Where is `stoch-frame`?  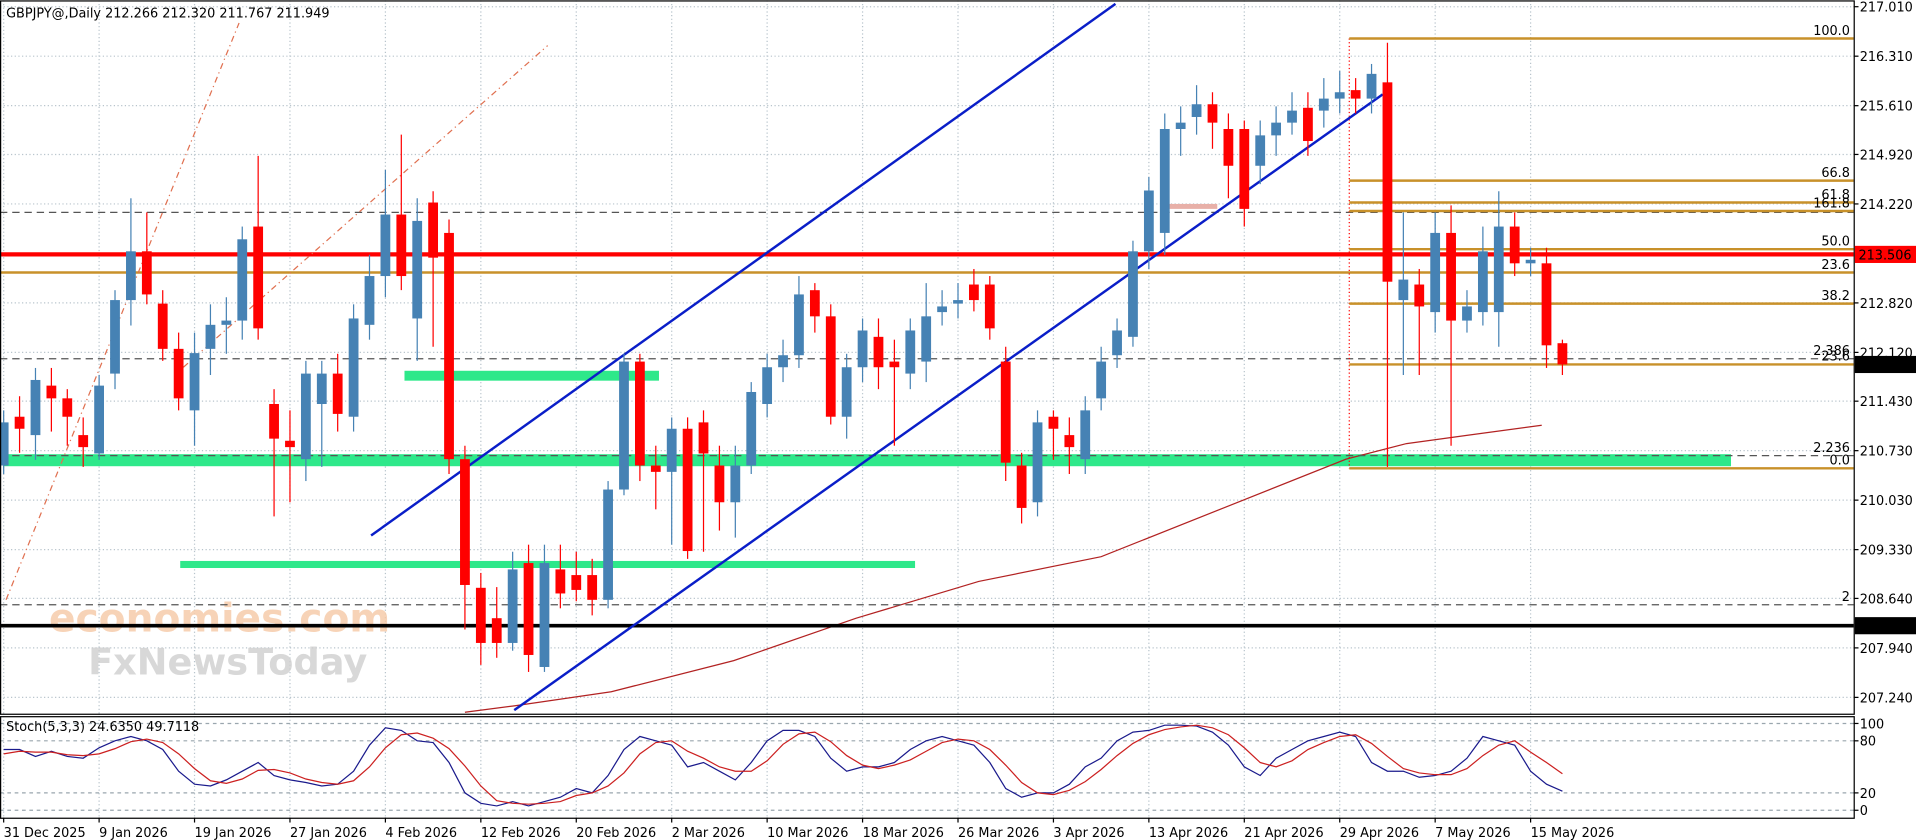
stoch-frame is located at coordinates (927, 767).